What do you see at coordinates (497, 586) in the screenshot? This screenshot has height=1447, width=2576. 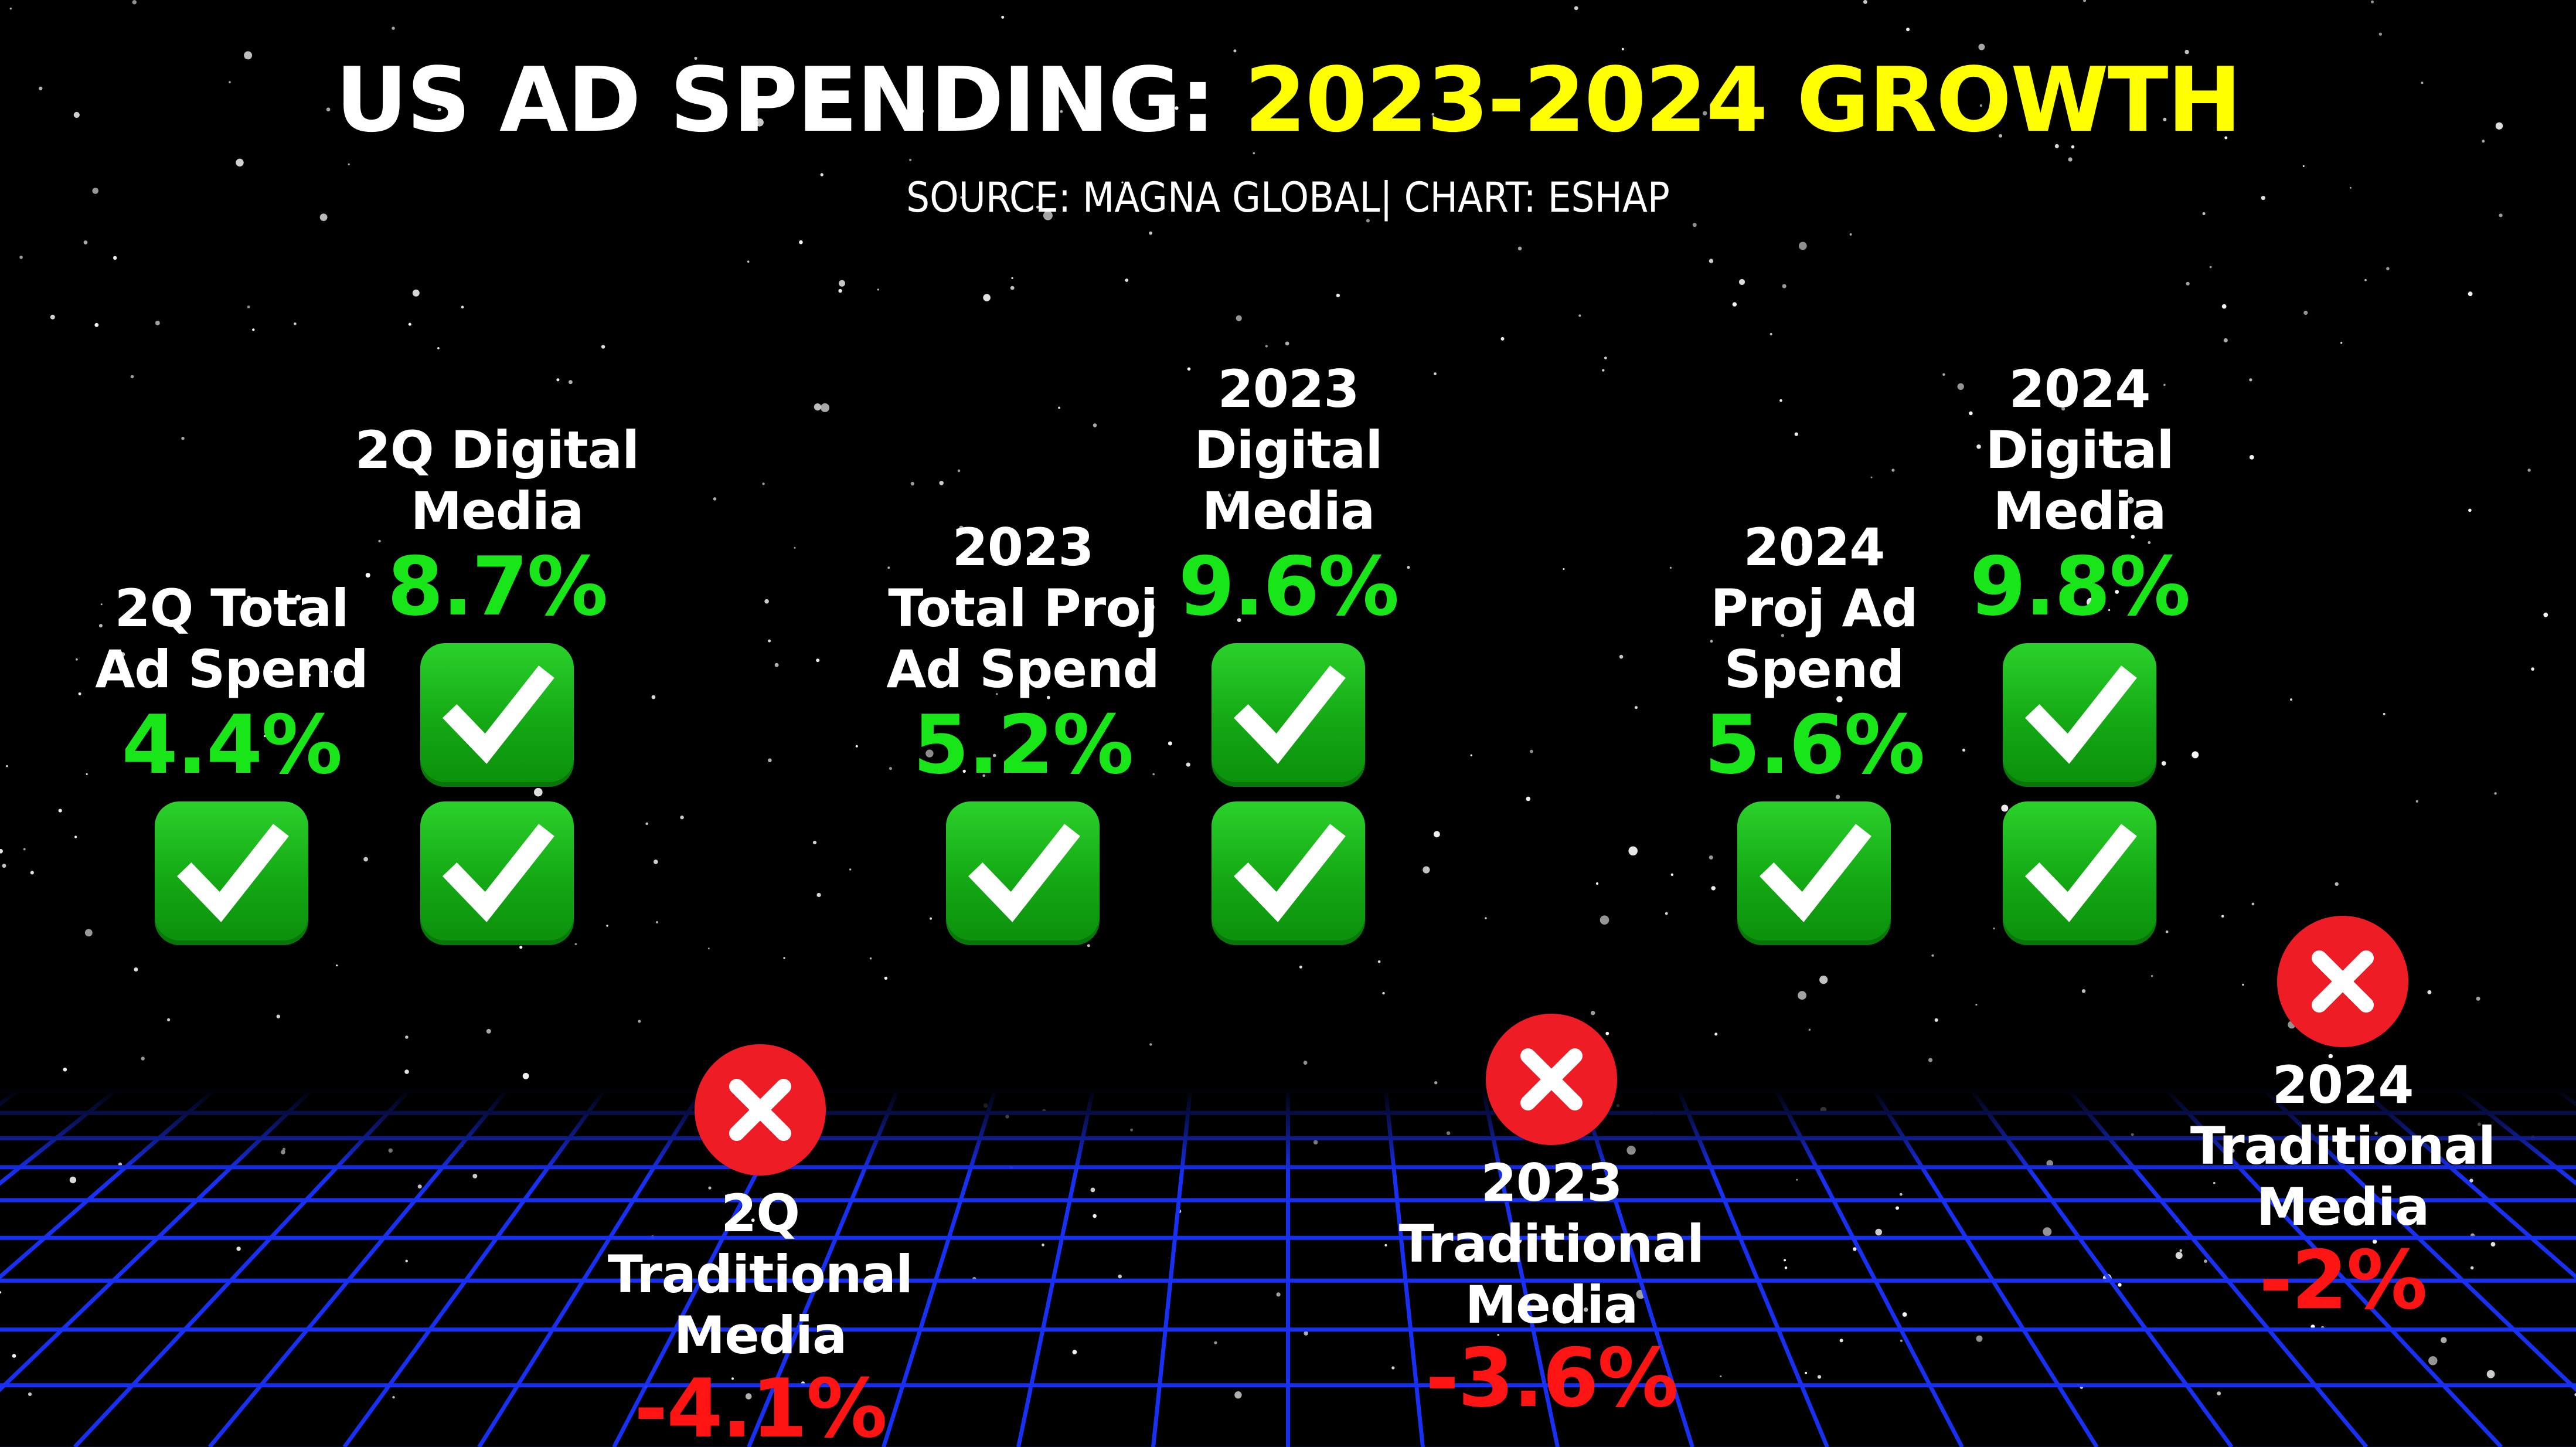 I see `data-label-value: 8.7%` at bounding box center [497, 586].